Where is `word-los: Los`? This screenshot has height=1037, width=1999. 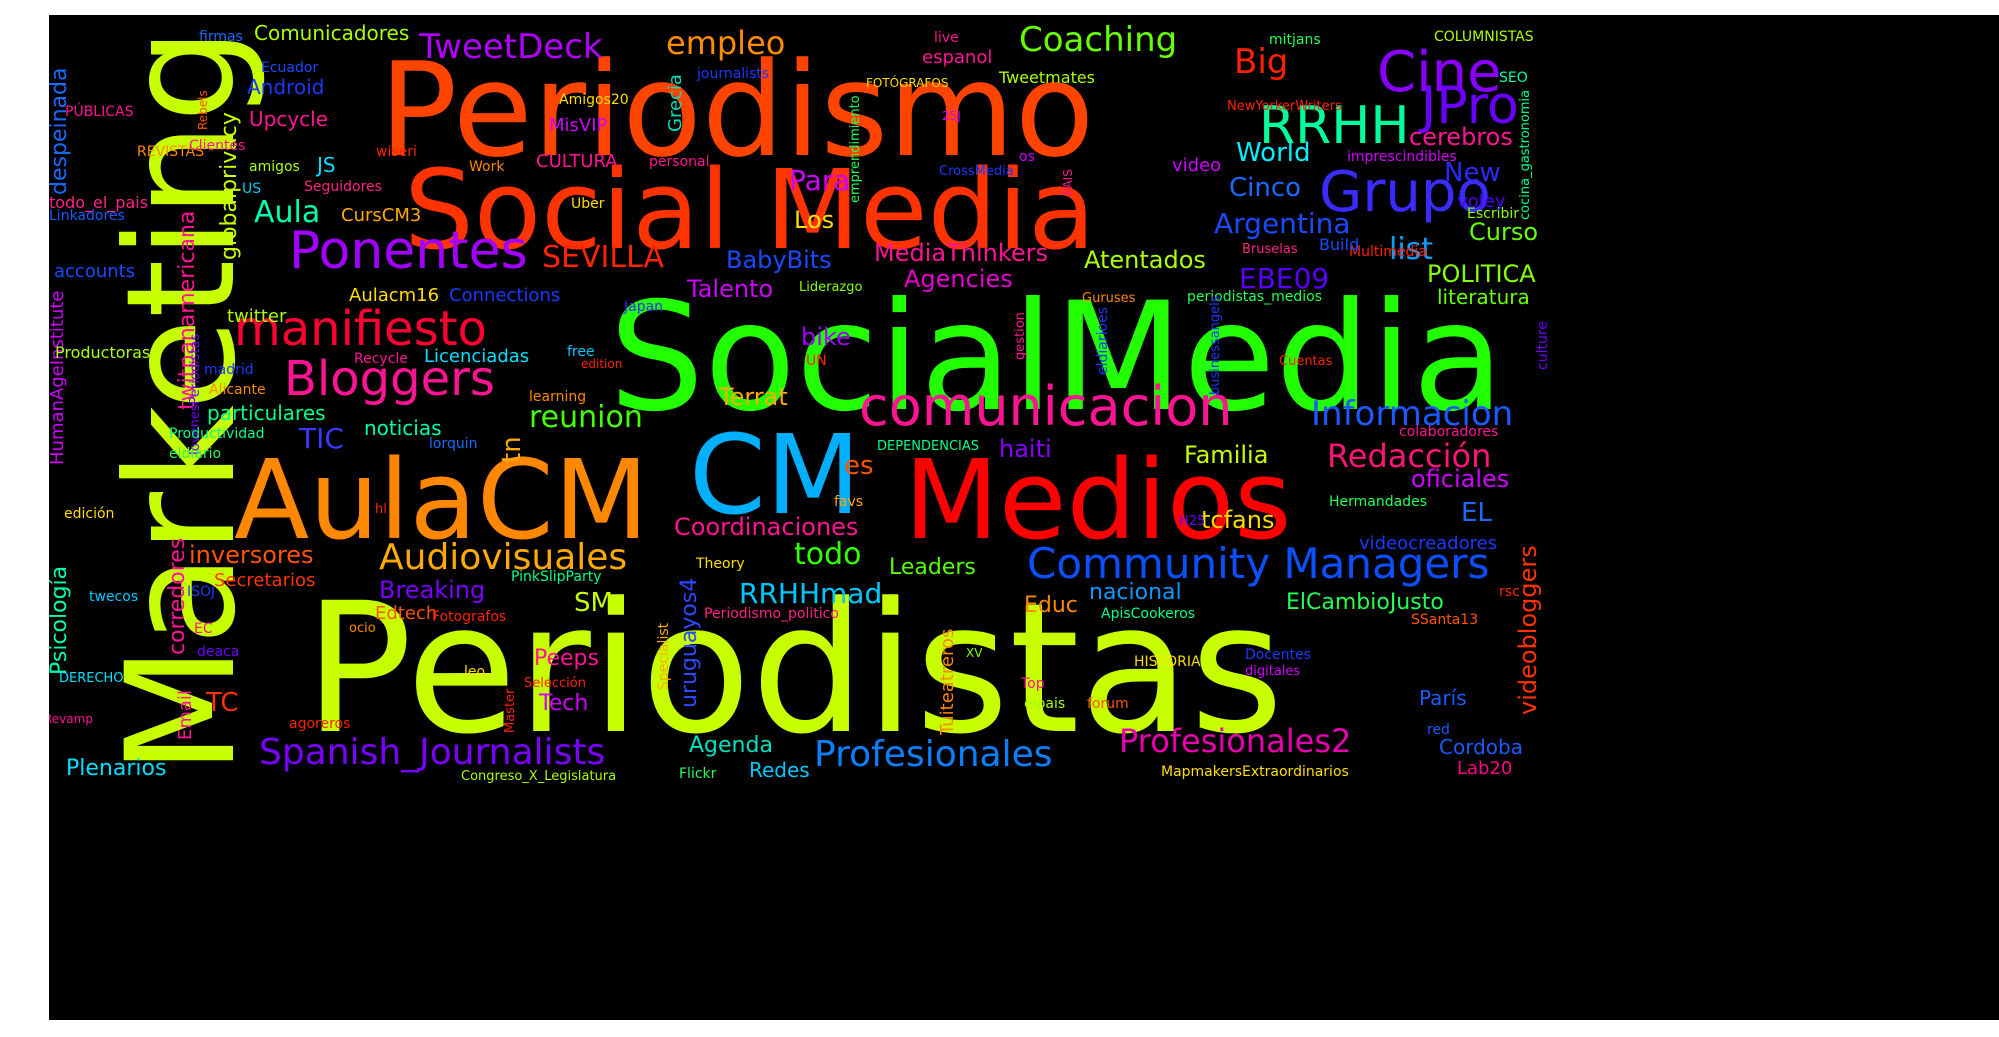
word-los: Los is located at coordinates (814, 220).